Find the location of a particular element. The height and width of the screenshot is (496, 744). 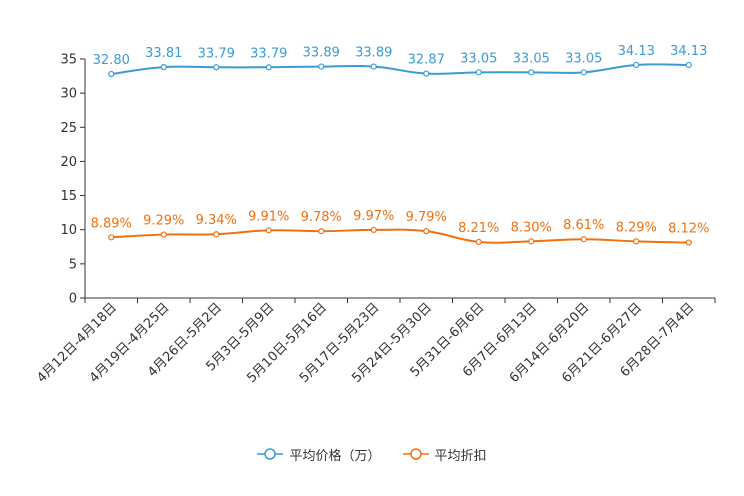

price-series-line is located at coordinates (400, 69).